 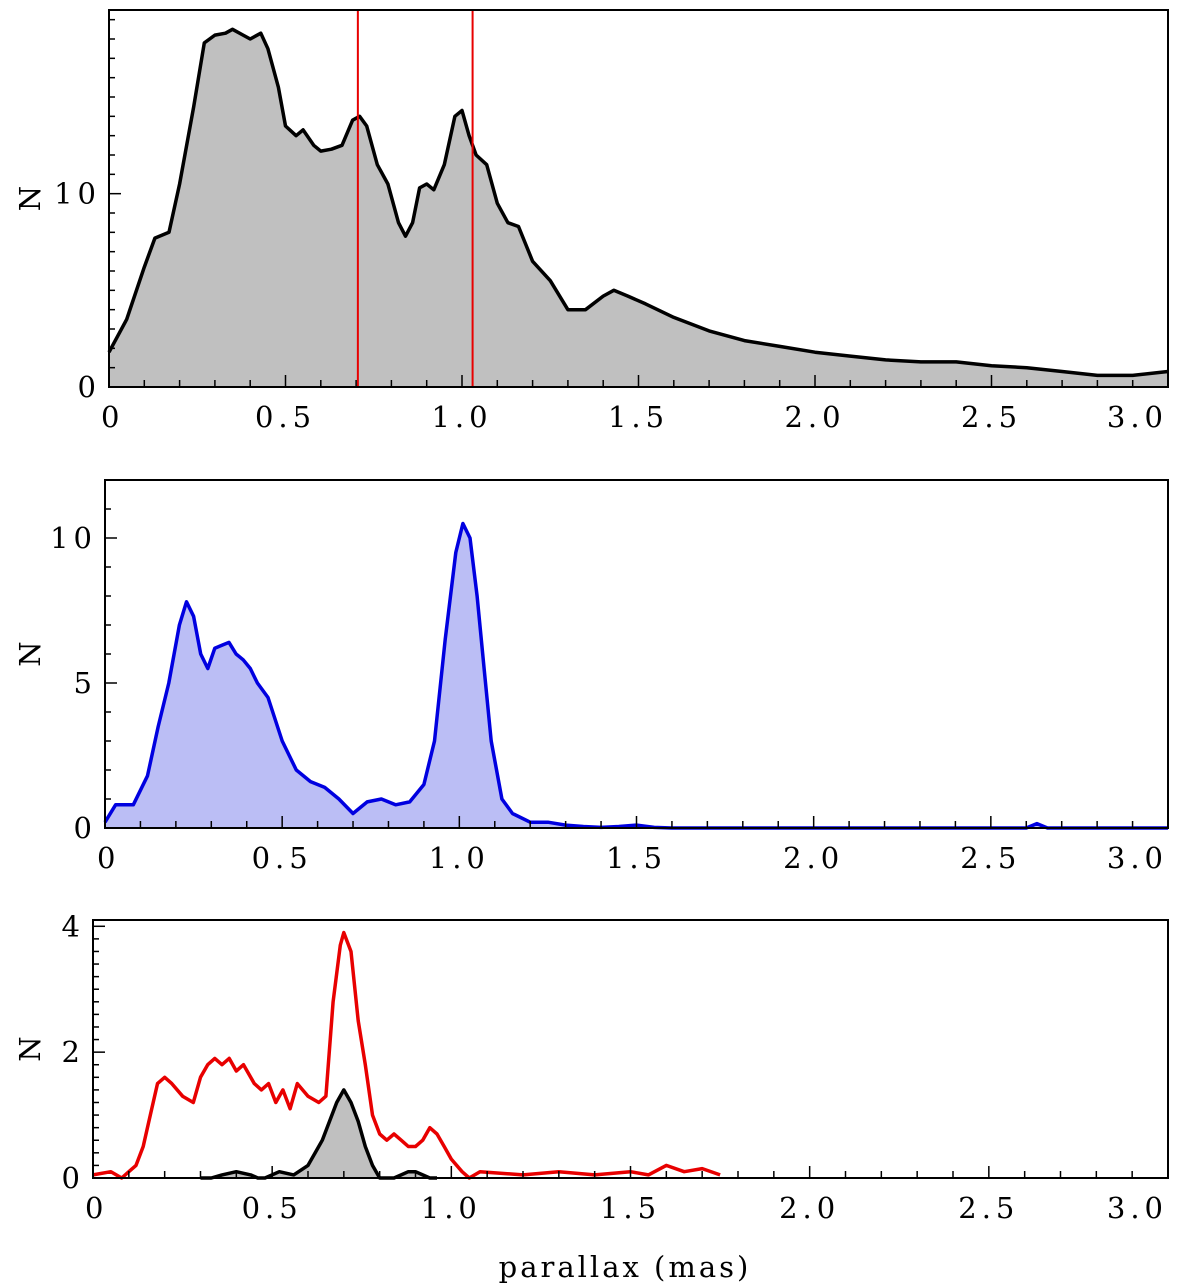 I want to click on panel-bottom-y-tick-label: 2, so click(x=73, y=1052).